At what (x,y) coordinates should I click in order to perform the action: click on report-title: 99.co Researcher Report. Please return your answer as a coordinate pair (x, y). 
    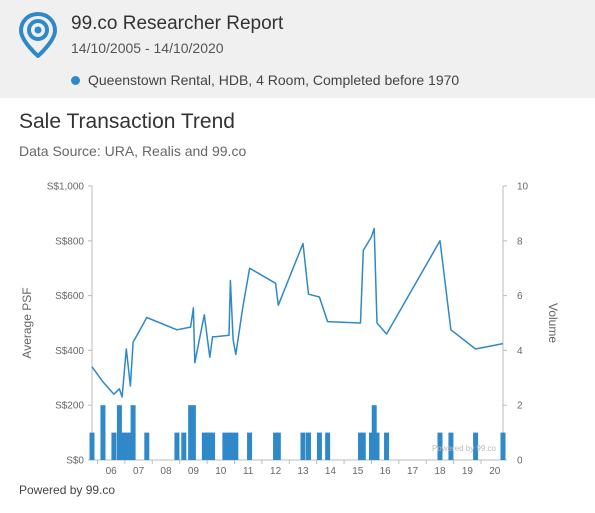
    Looking at the image, I should click on (177, 23).